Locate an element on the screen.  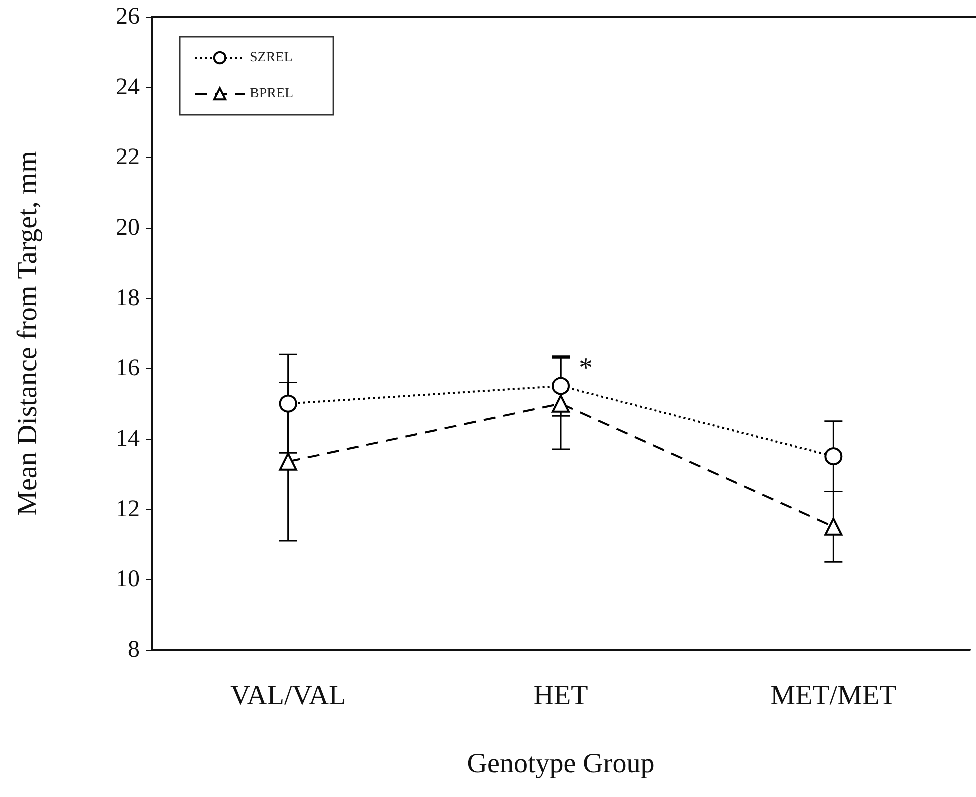
annotation: * is located at coordinates (586, 368).